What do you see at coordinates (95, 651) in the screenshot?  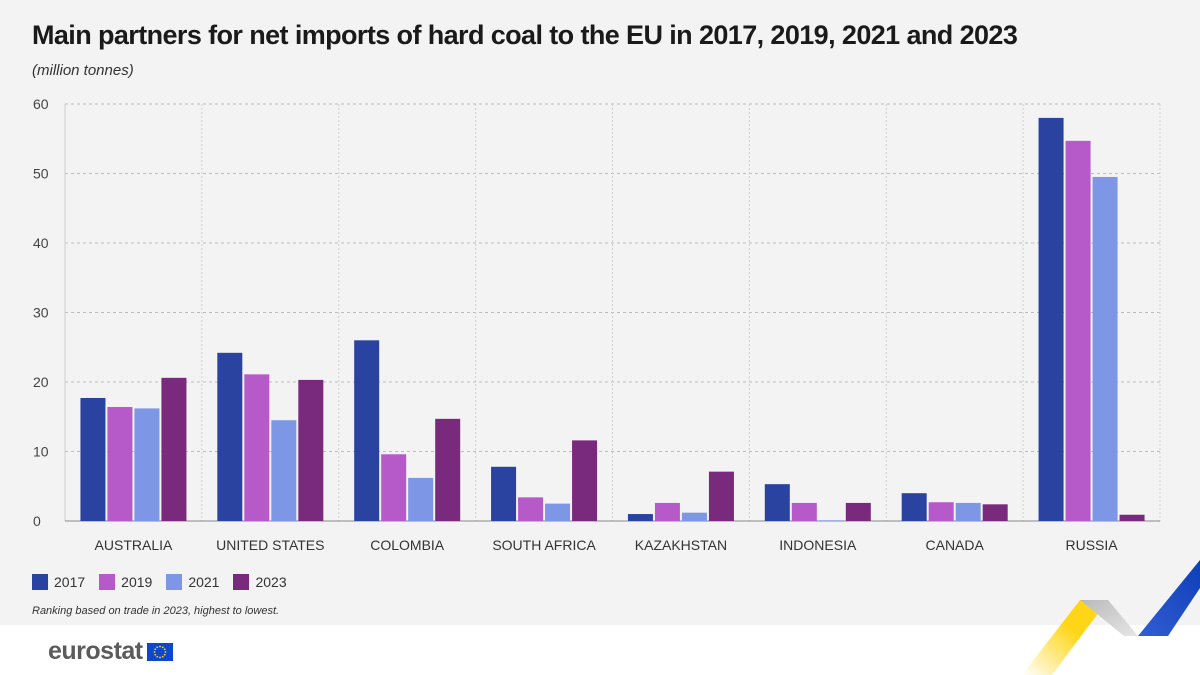 I see `logo-text: eurostat` at bounding box center [95, 651].